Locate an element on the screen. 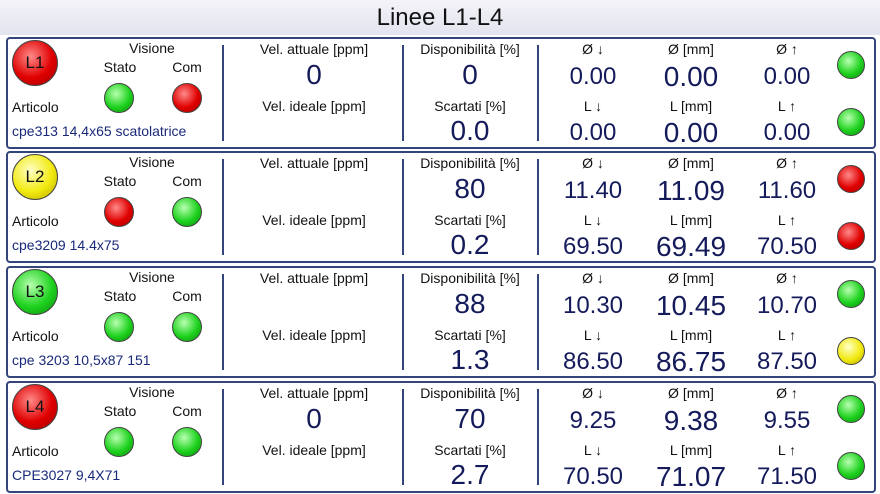  value: 70 is located at coordinates (470, 418).